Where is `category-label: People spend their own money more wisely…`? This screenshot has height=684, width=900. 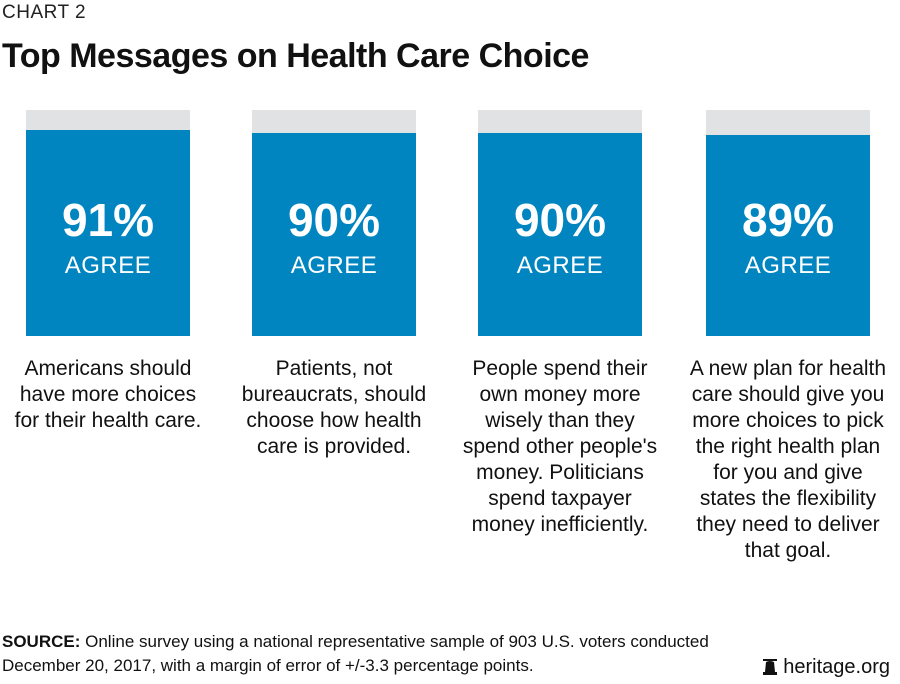 category-label: People spend their own money more wisely… is located at coordinates (560, 446).